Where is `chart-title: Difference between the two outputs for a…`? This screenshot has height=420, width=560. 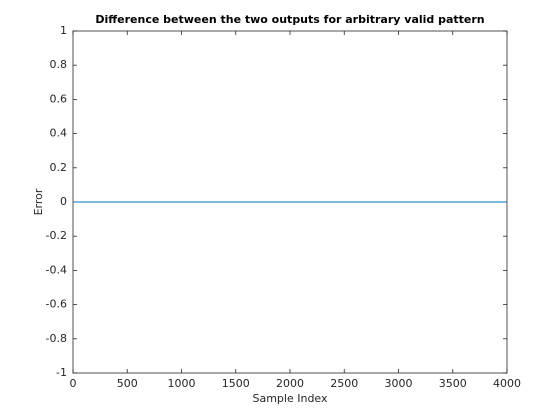 chart-title: Difference between the two outputs for a… is located at coordinates (289, 19).